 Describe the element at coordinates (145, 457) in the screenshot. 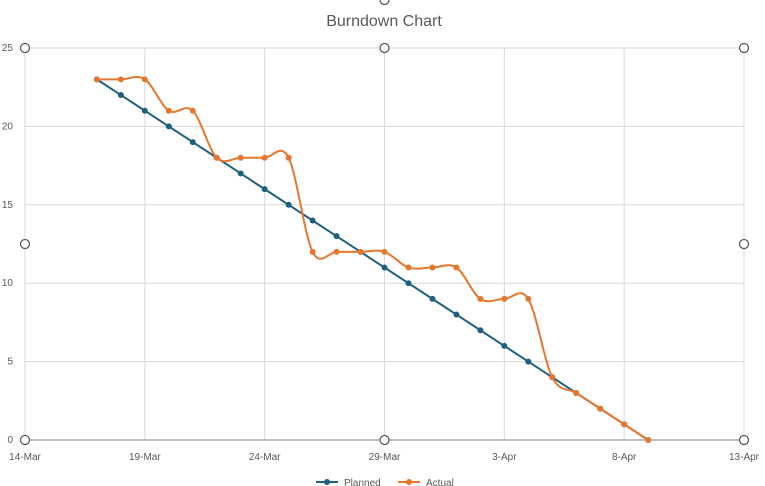

I see `x-tick-label: 19-Mar` at that location.